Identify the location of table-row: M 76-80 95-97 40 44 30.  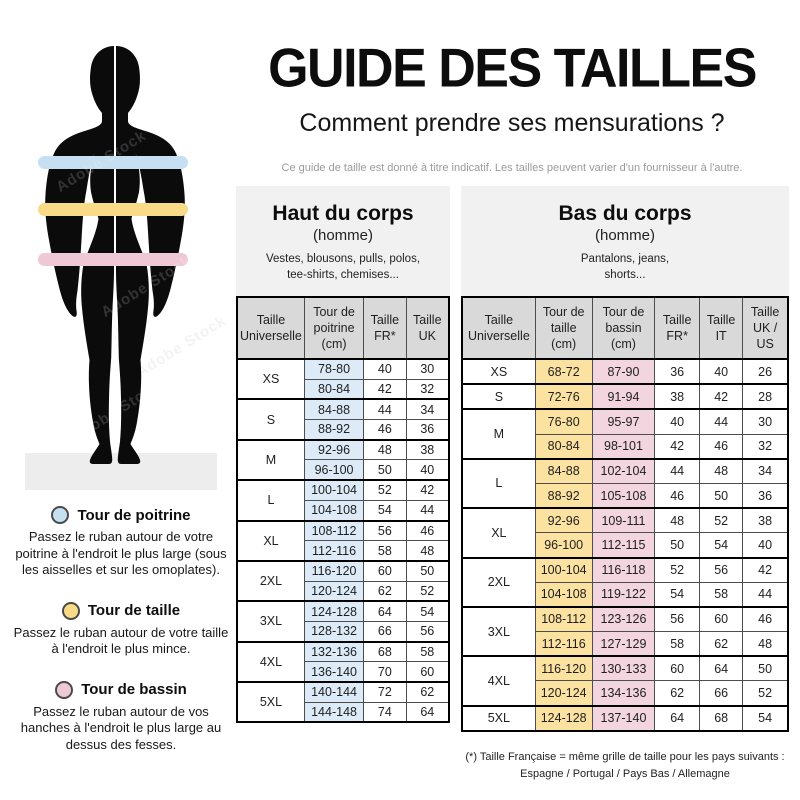
(625, 434).